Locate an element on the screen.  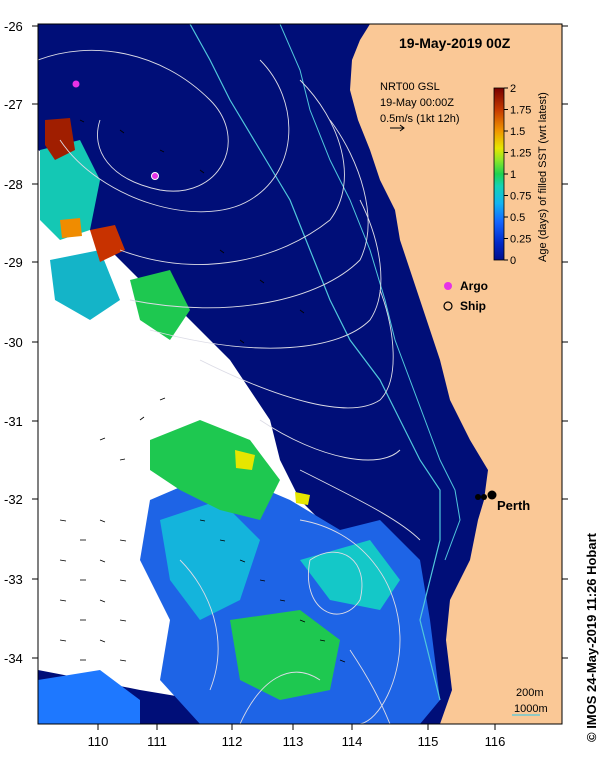
orange-patch is located at coordinates (71, 228).